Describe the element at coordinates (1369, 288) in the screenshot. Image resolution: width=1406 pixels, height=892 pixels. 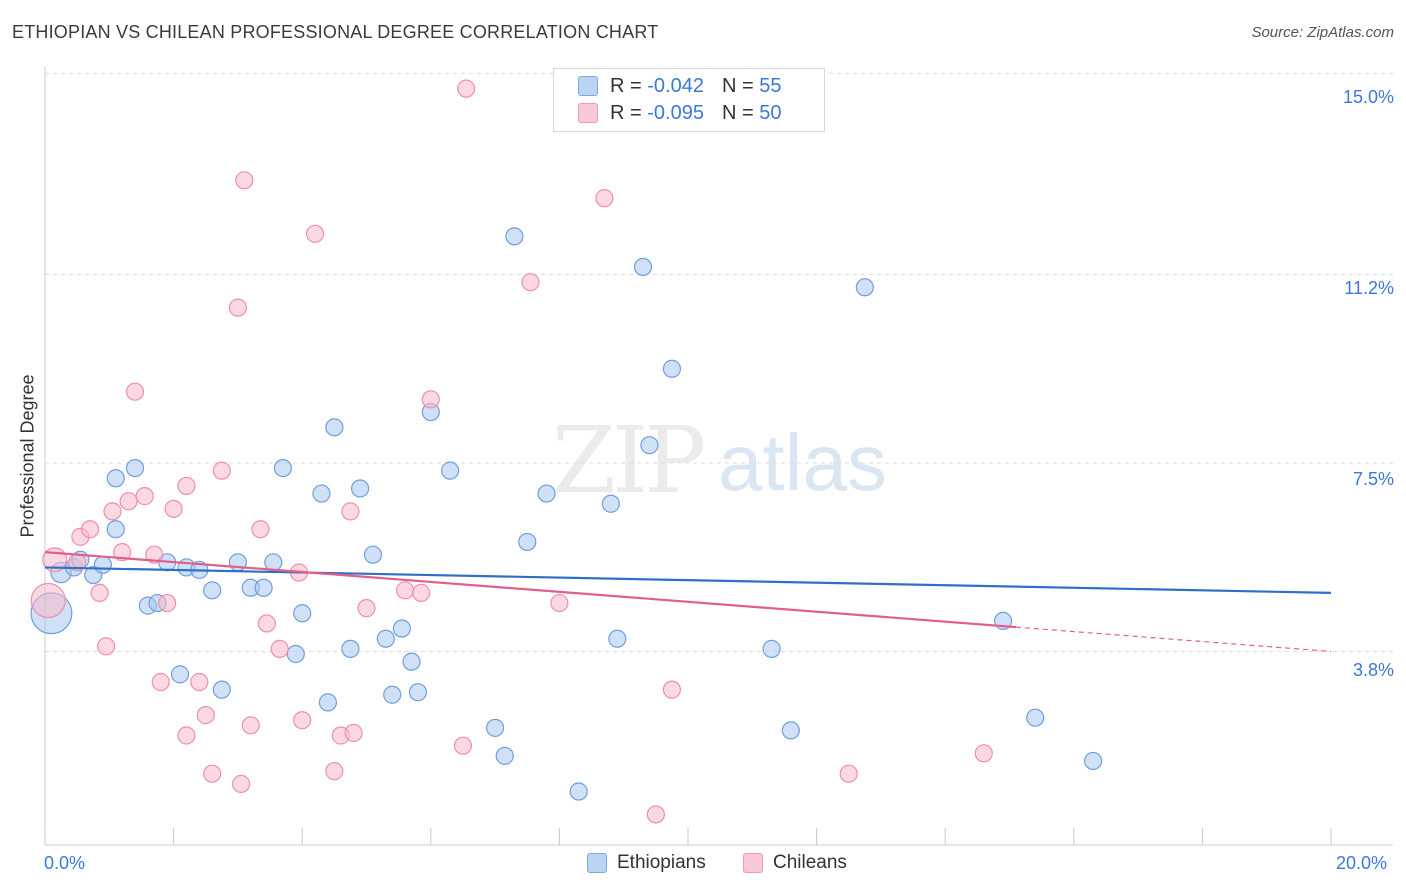
I see `y-tick-label-11-2: 11.2%` at that location.